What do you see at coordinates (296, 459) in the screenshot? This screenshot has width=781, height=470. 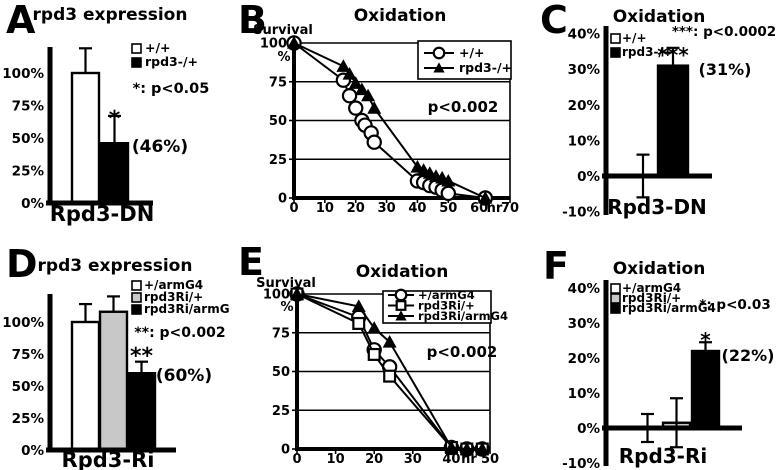 I see `x-tick-label: 0` at bounding box center [296, 459].